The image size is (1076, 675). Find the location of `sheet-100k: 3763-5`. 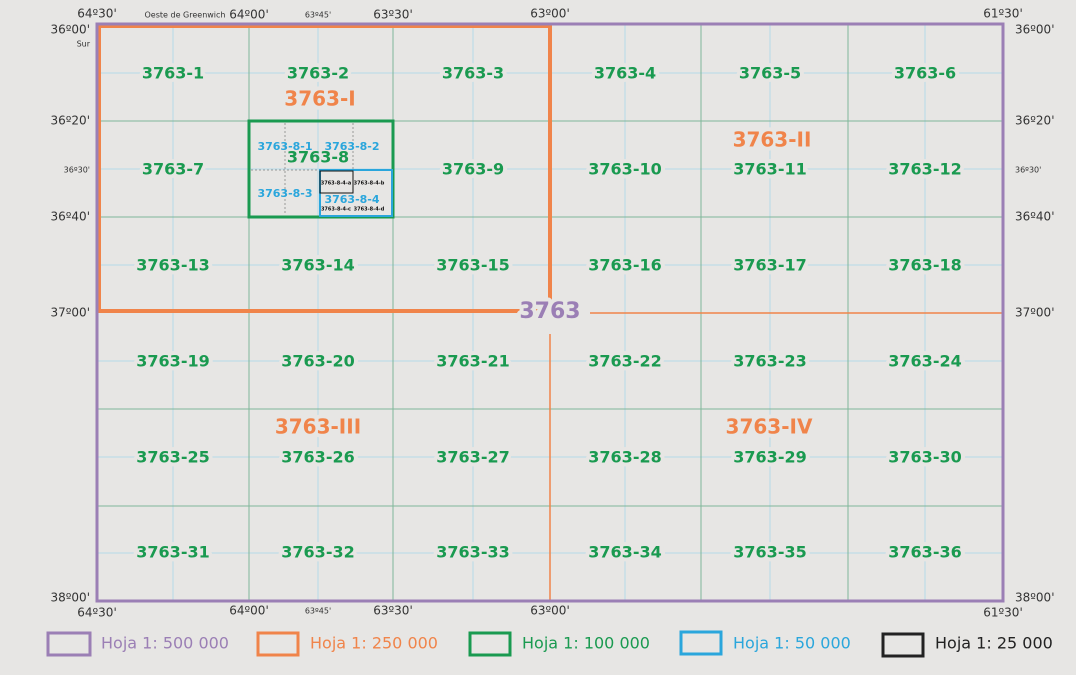

sheet-100k: 3763-5 is located at coordinates (770, 73).